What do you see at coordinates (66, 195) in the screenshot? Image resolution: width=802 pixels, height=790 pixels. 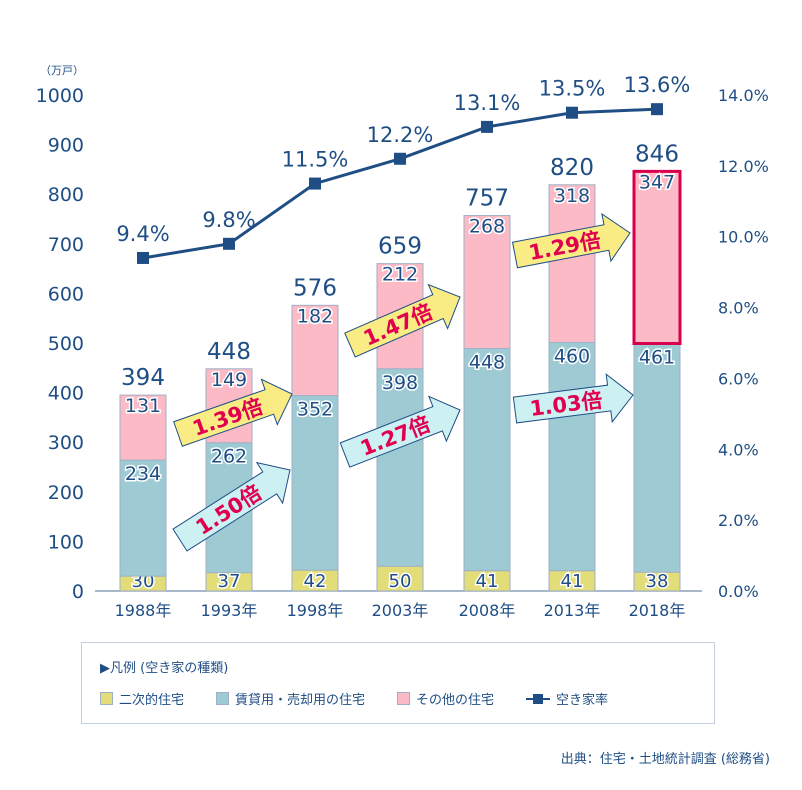 I see `y-left-tick: 800` at bounding box center [66, 195].